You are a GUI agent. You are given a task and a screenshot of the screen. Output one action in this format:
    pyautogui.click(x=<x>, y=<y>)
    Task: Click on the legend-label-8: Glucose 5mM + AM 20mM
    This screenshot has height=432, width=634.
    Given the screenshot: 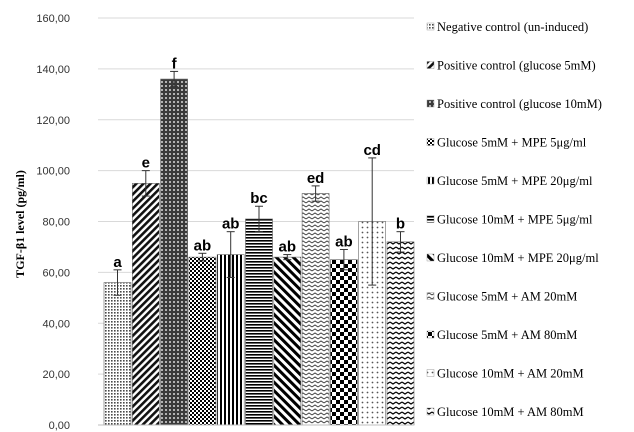 What is the action you would take?
    pyautogui.click(x=507, y=297)
    